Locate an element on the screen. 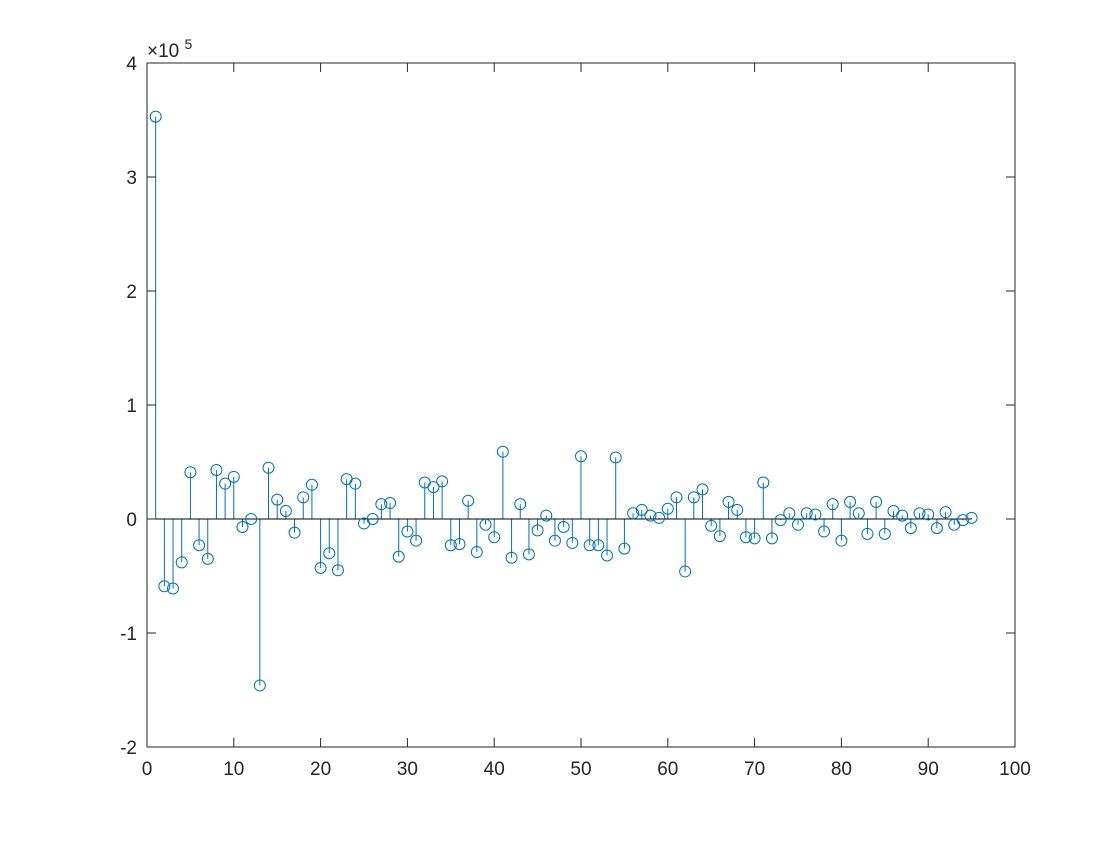  x-tick-label: 10 is located at coordinates (233, 769).